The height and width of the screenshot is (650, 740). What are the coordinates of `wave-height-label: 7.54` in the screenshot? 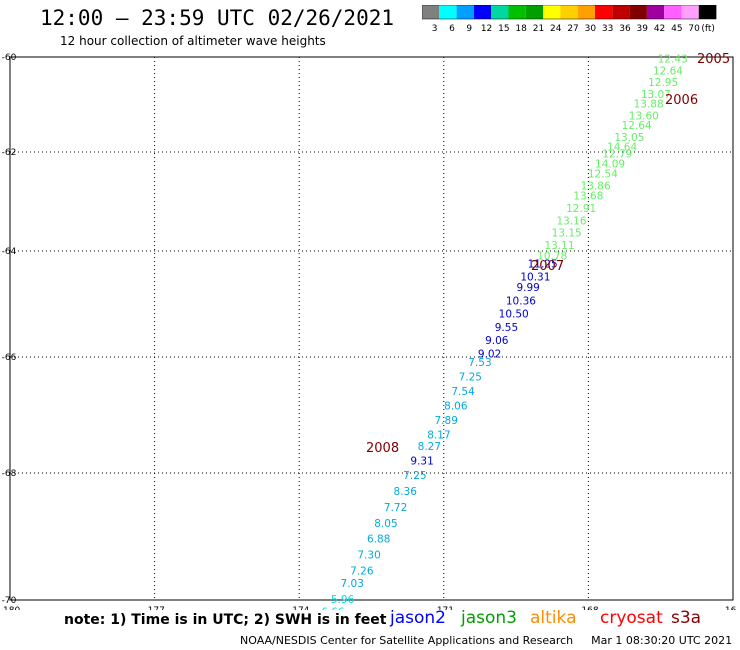 It's located at (463, 392).